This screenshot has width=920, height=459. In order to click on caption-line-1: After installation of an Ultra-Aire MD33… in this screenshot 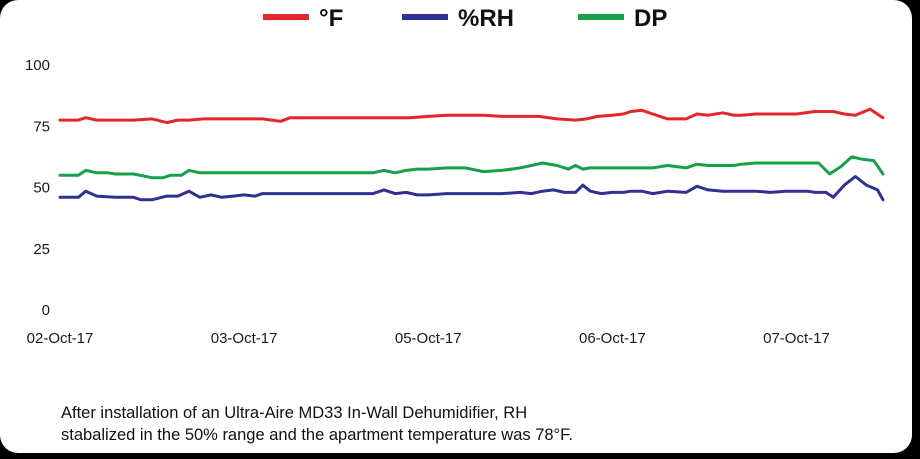, I will do `click(294, 413)`.